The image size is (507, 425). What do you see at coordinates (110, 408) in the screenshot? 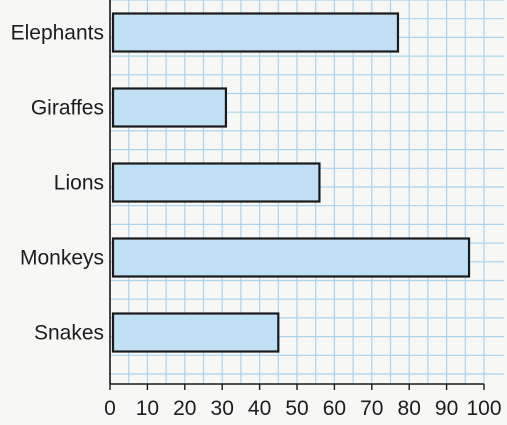
I see `x-tick-label: 0` at bounding box center [110, 408].